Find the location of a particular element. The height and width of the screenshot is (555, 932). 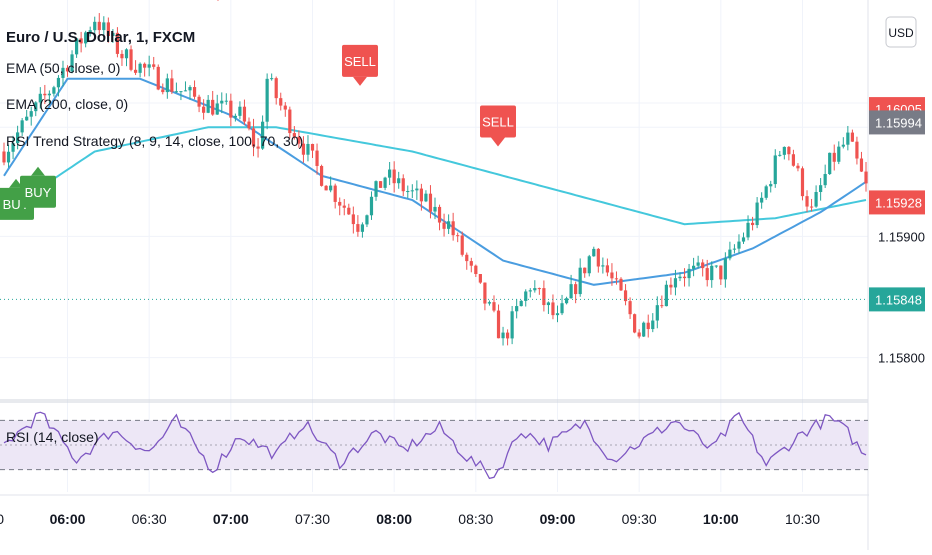

time-tick-label: 06:30 is located at coordinates (149, 519).